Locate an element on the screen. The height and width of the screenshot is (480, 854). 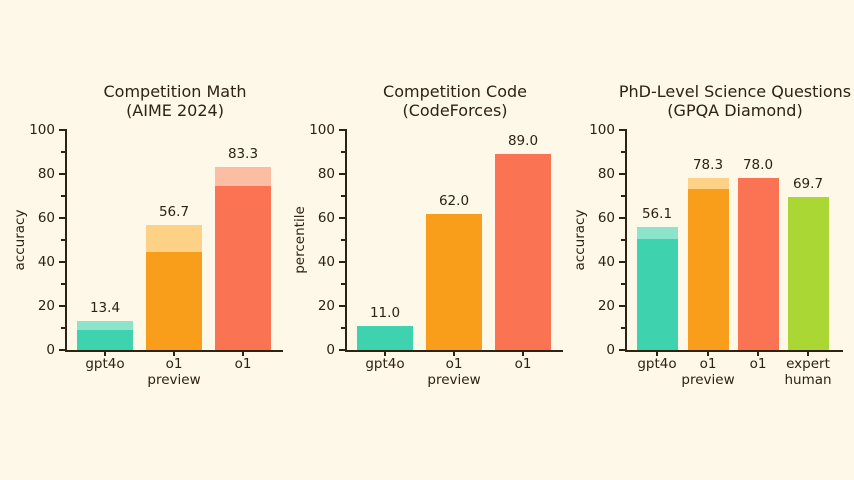
bar-value-label: 83.3 is located at coordinates (243, 153).